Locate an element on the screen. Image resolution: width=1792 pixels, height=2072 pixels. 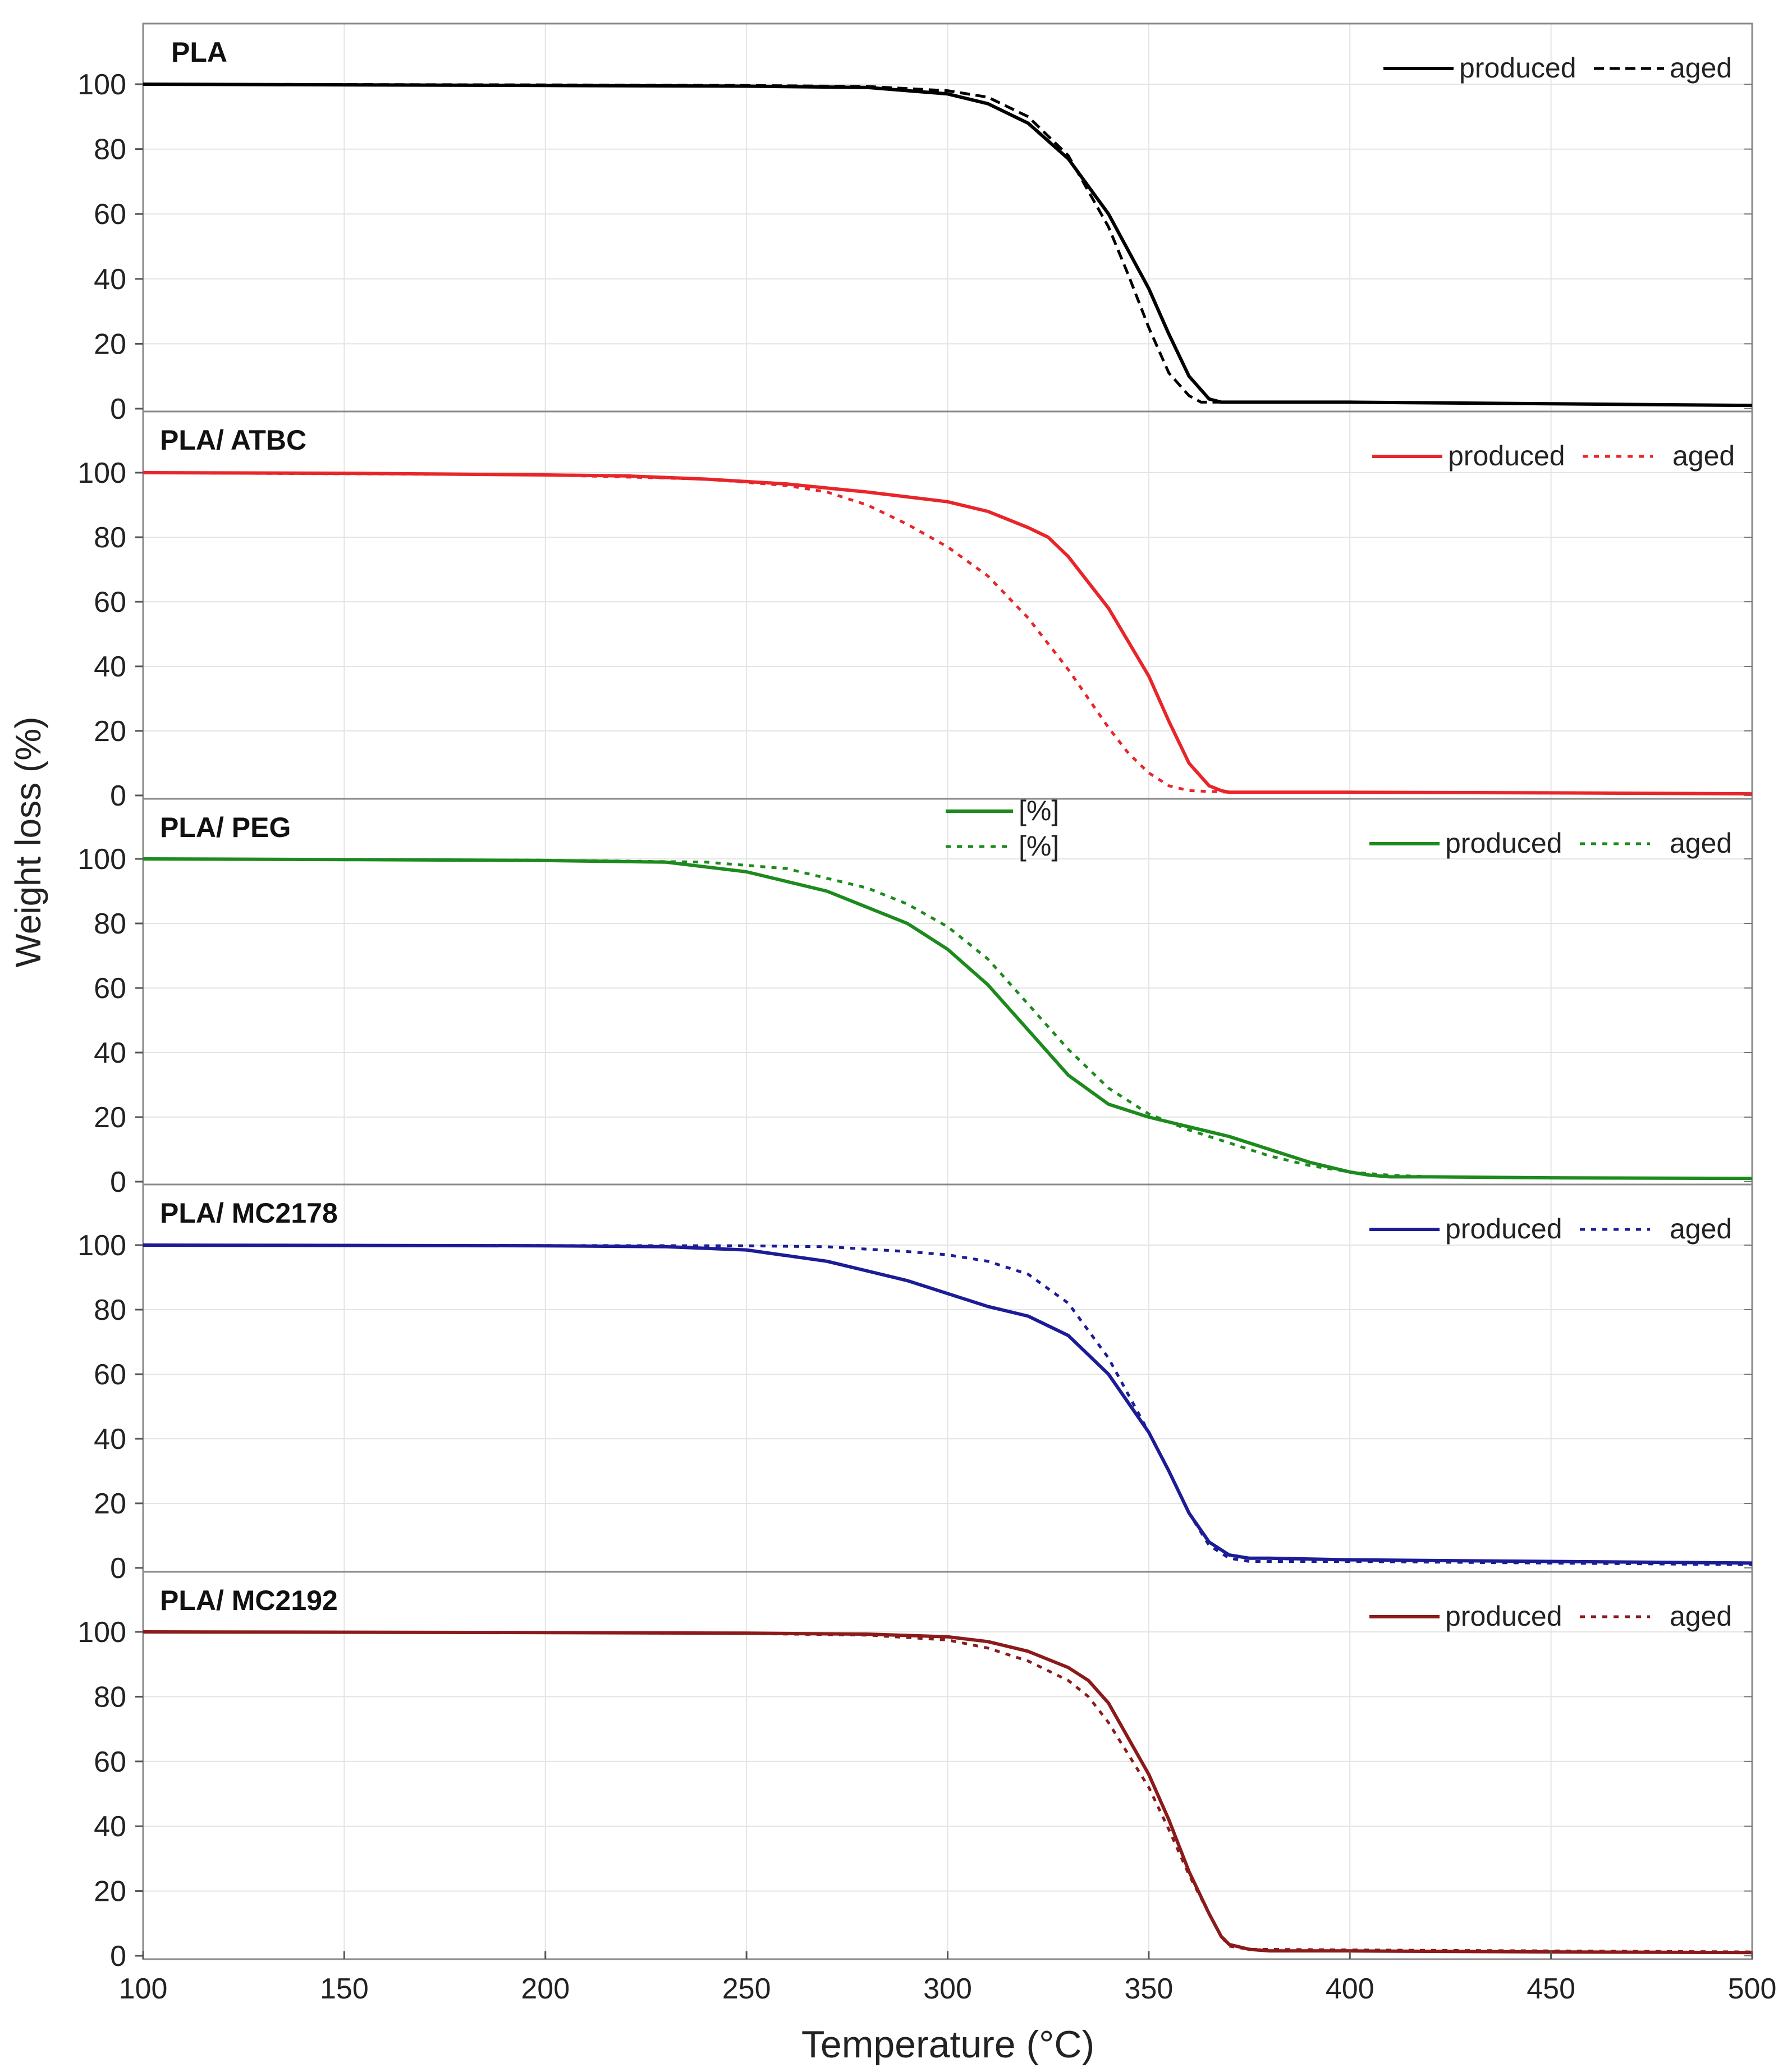
panel-title: PLA/ PEG is located at coordinates (226, 827).